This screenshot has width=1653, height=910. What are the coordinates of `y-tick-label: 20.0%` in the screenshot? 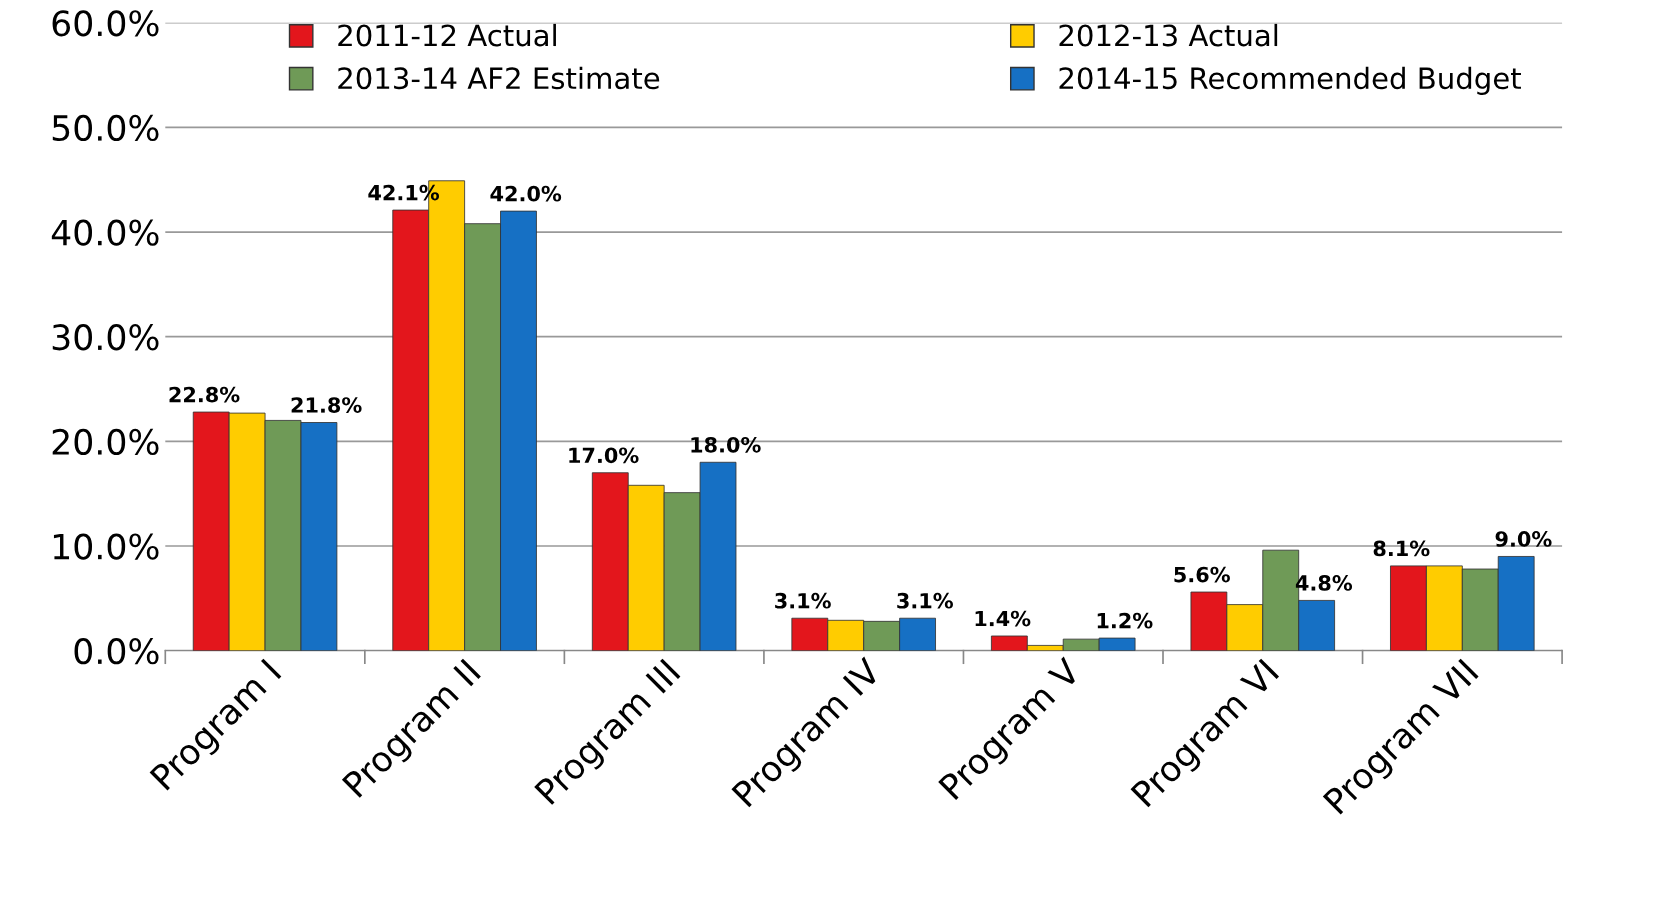 It's located at (105, 442).